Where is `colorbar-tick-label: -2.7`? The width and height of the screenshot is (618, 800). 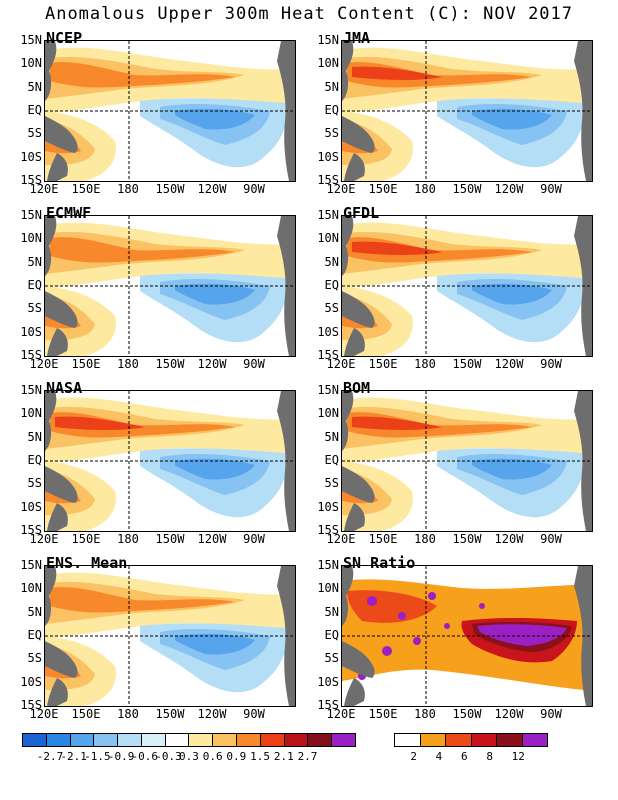 colorbar-tick-label: -2.7 is located at coordinates (50, 756).